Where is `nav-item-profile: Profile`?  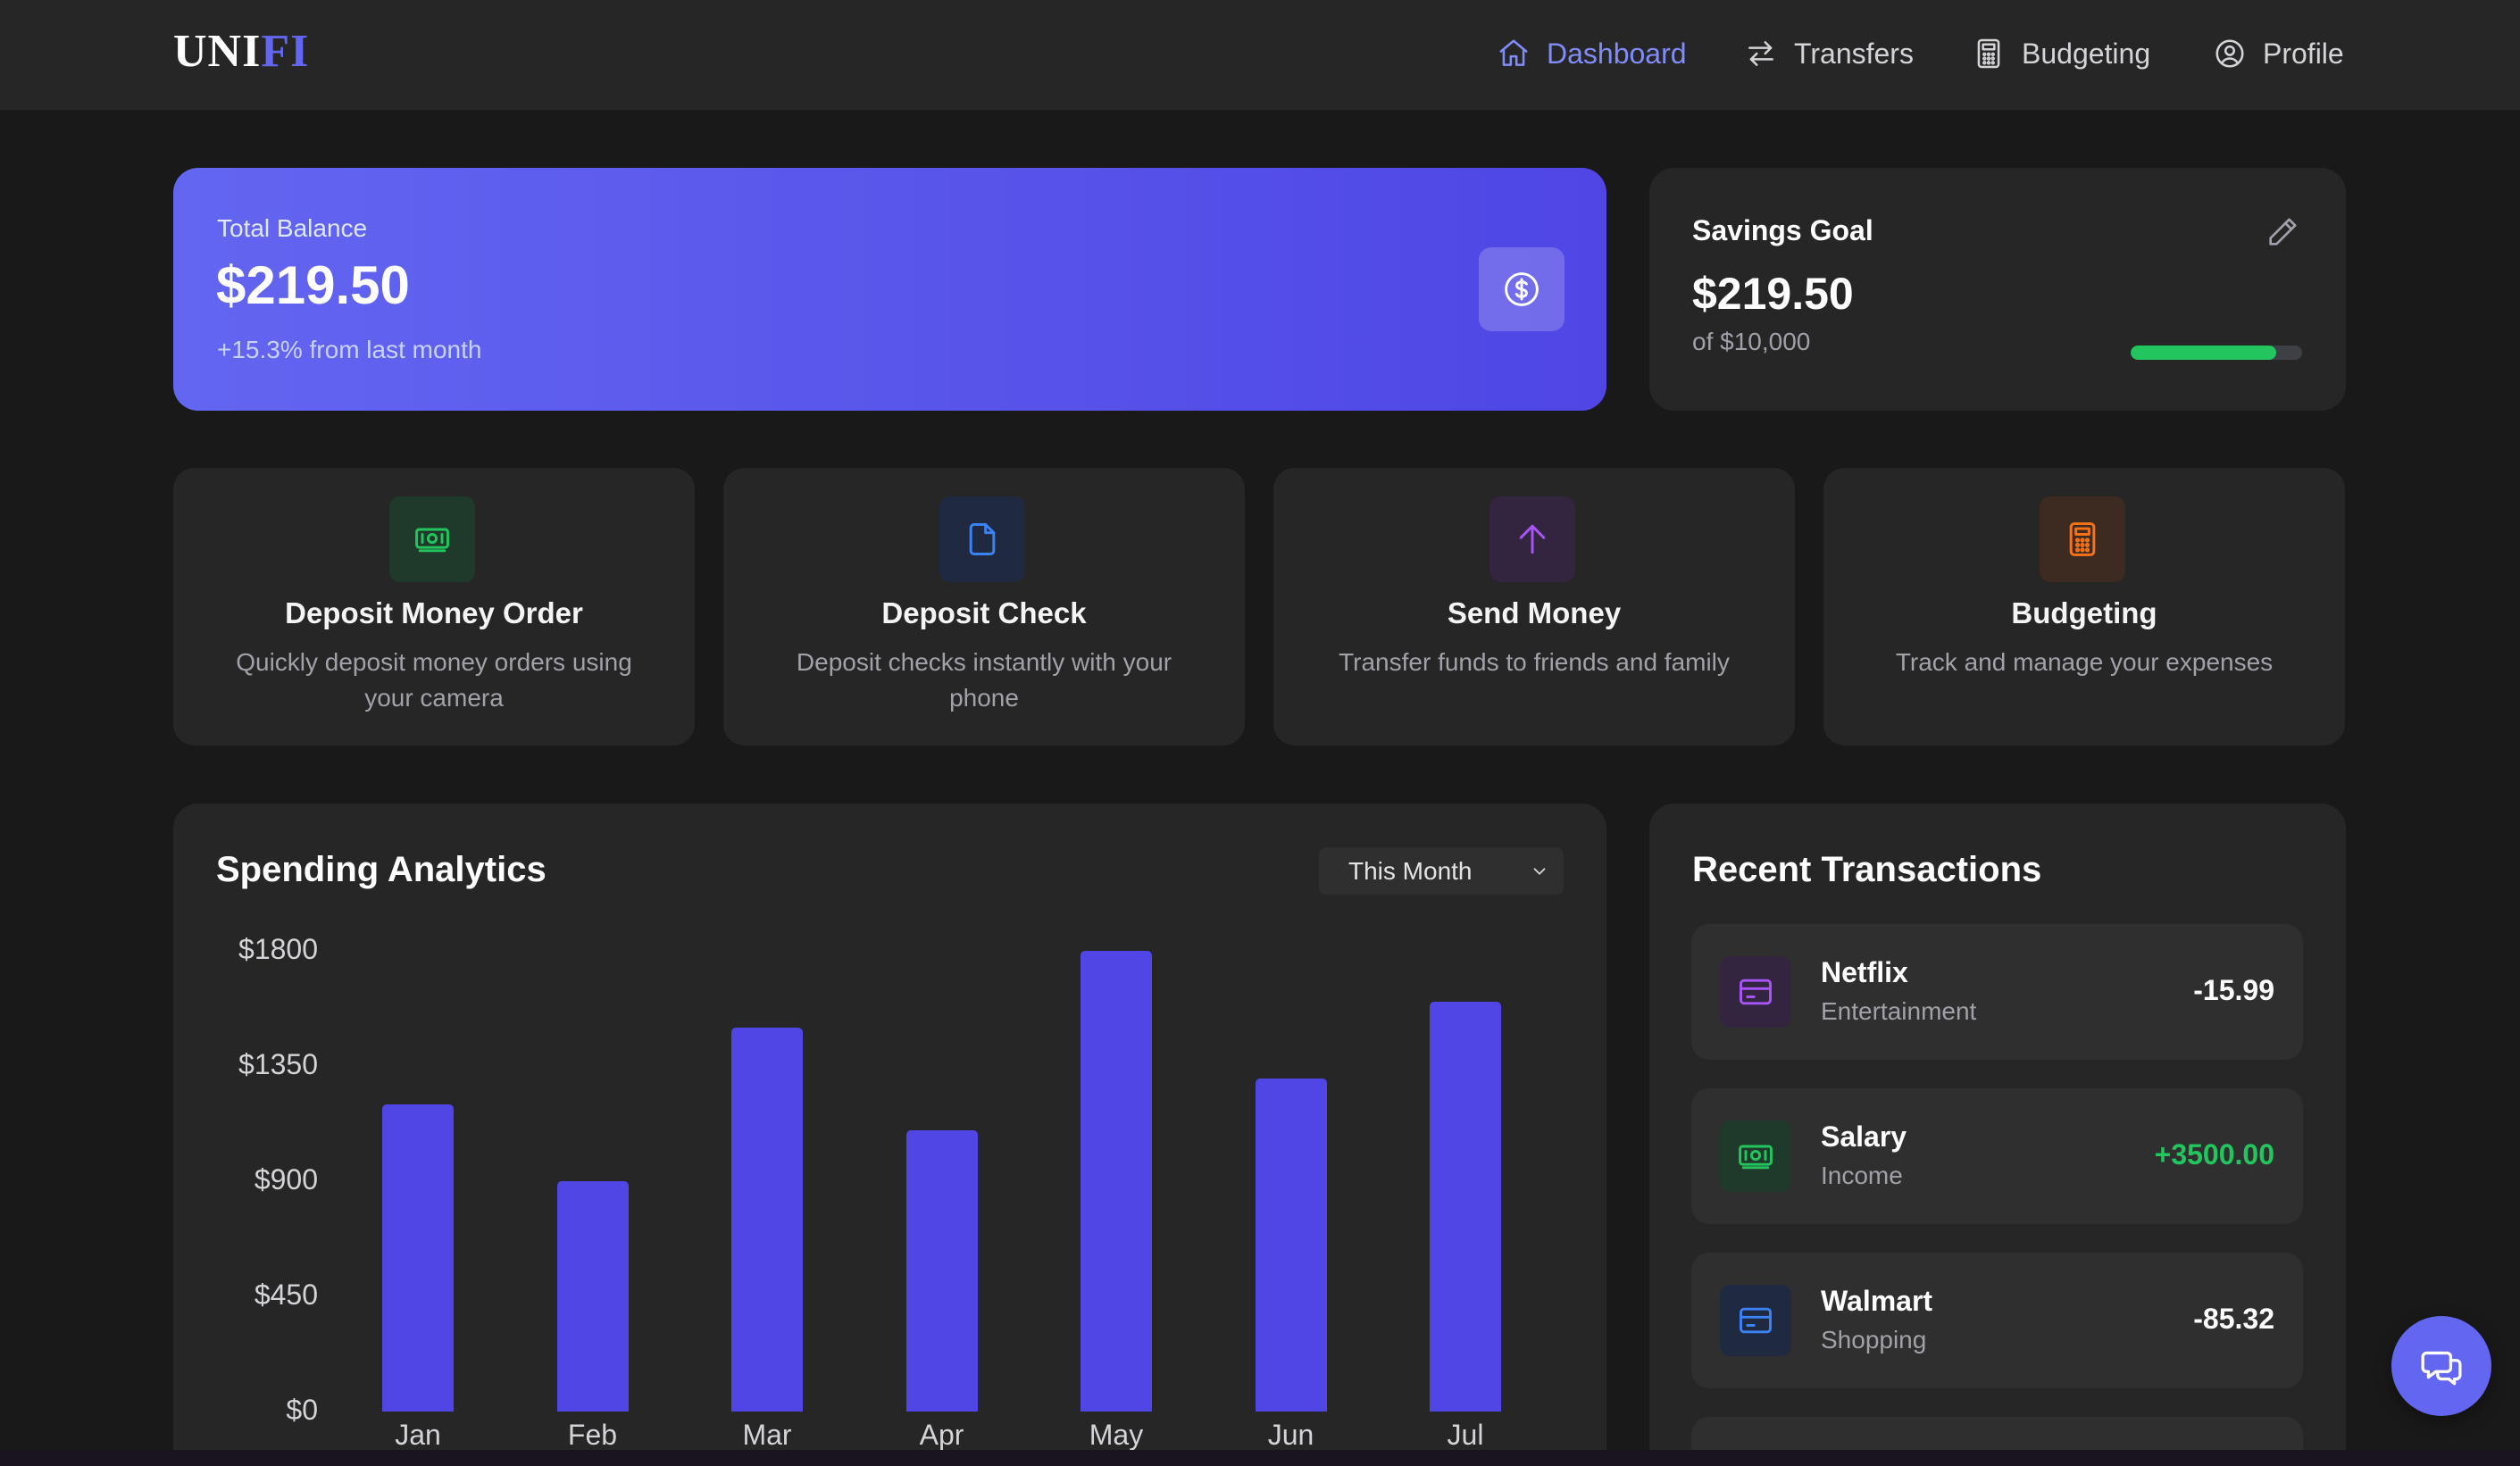
nav-item-profile: Profile is located at coordinates (2278, 53).